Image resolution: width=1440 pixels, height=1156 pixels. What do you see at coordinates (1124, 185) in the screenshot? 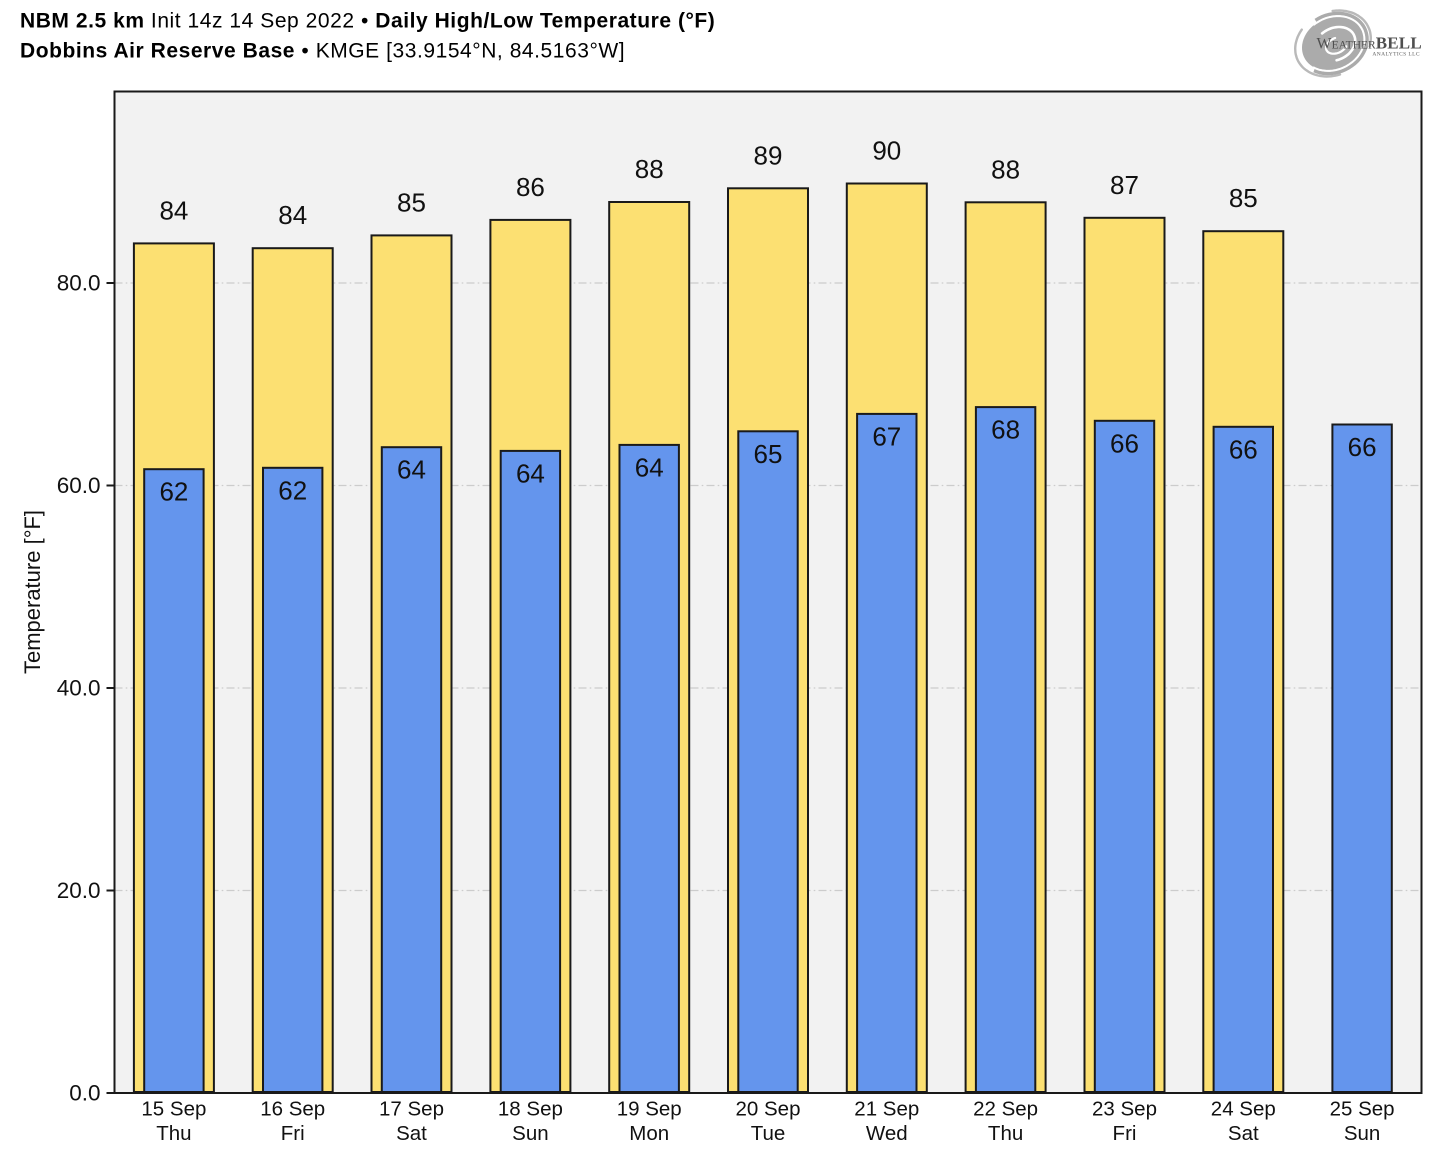
I see `svg-text: 87` at bounding box center [1124, 185].